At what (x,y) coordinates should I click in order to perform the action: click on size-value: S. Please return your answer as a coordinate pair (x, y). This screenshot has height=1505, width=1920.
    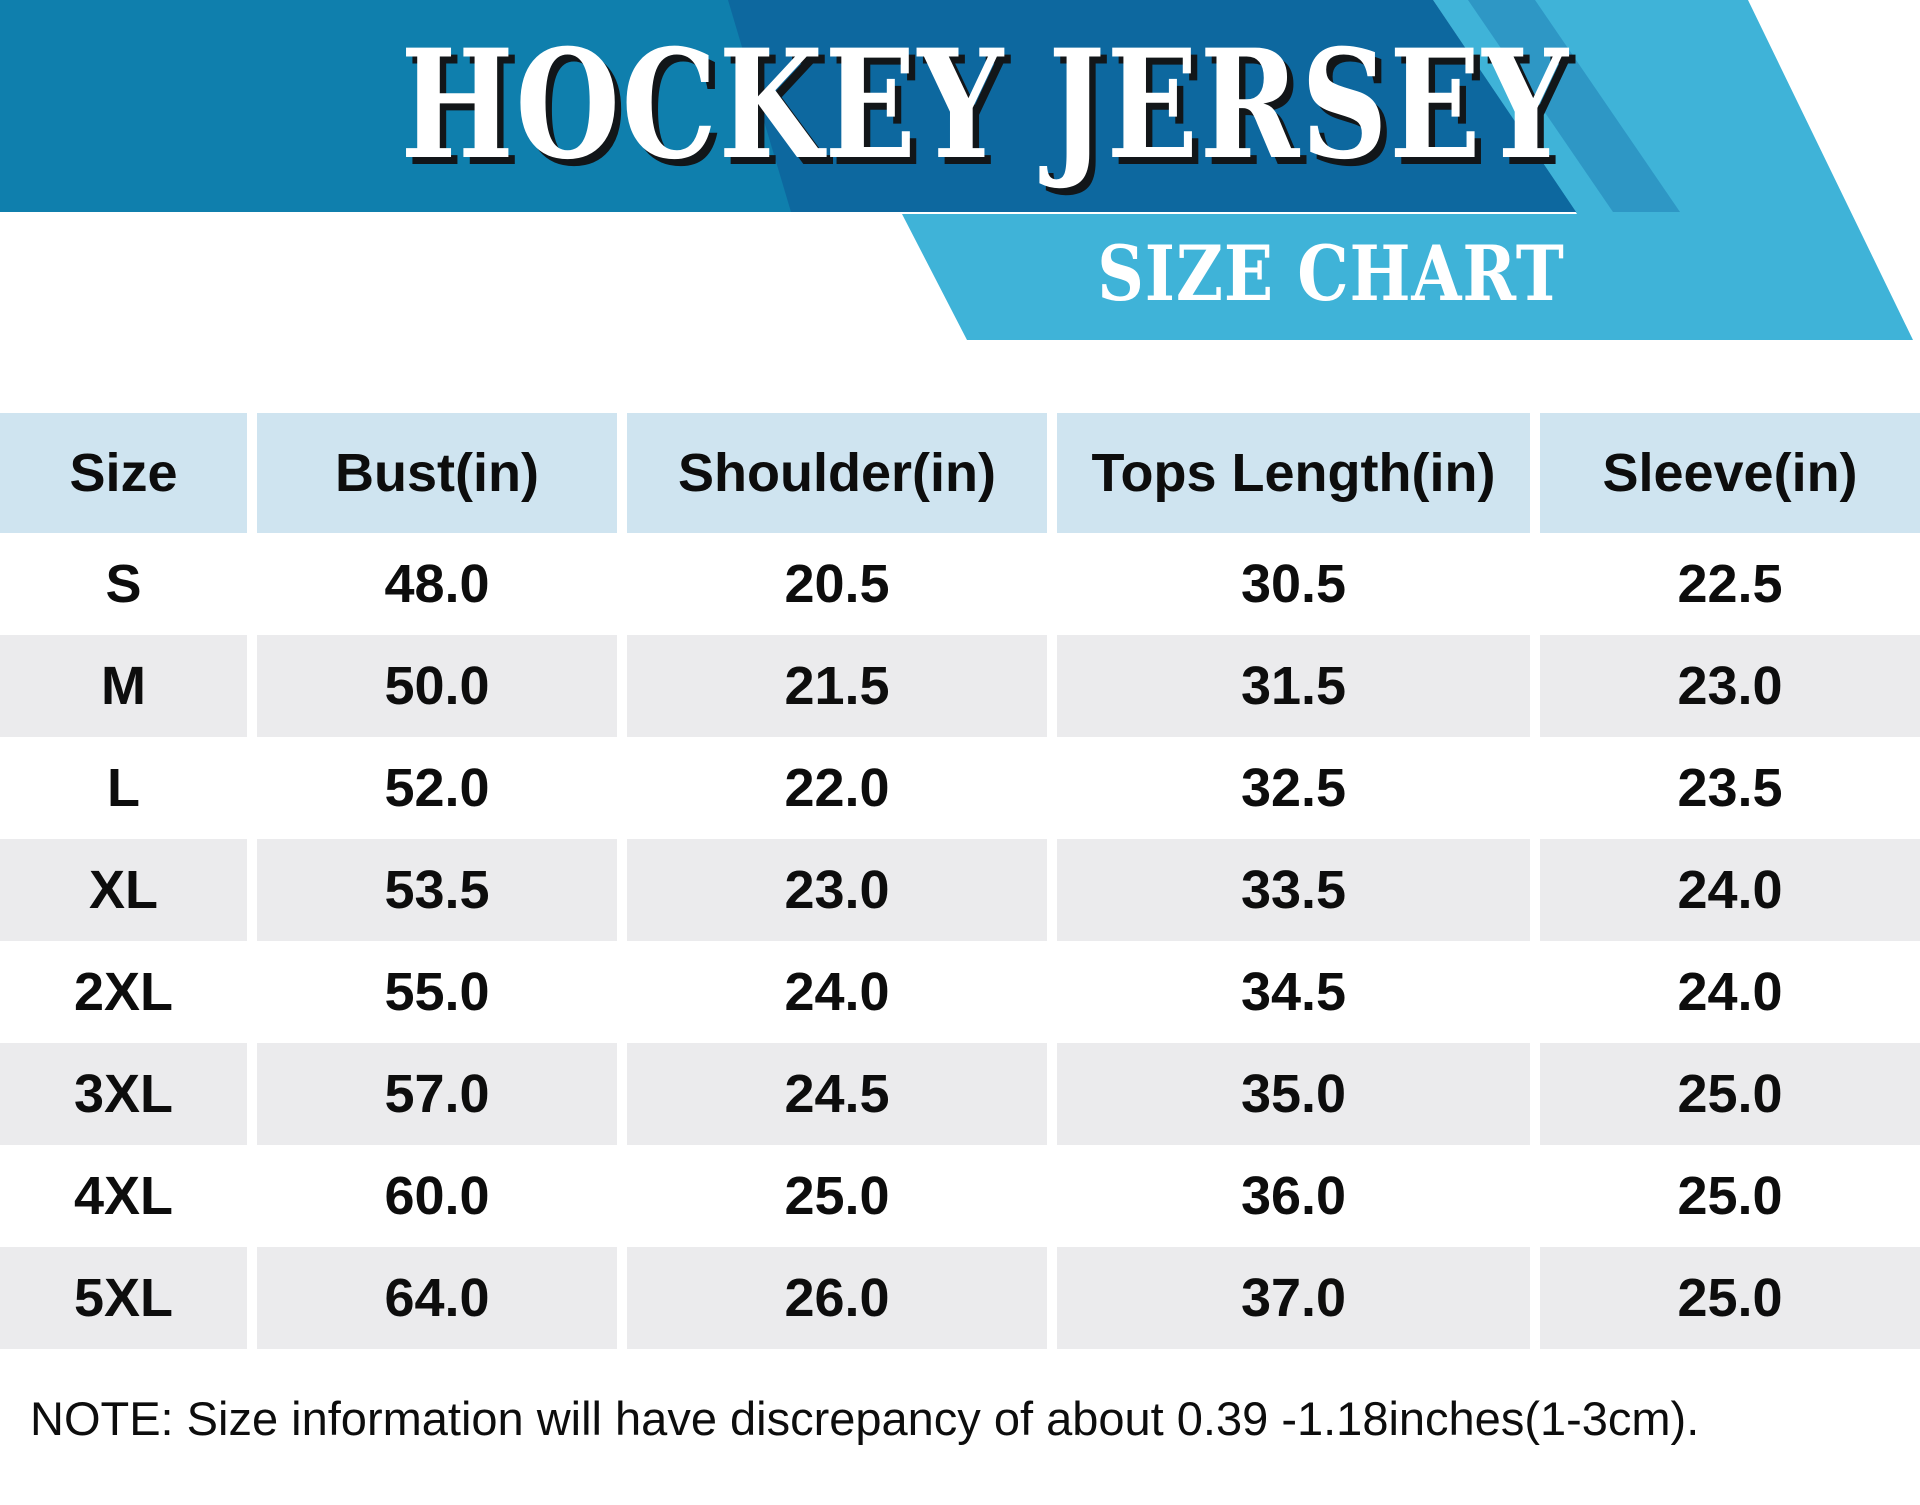
    Looking at the image, I should click on (123, 584).